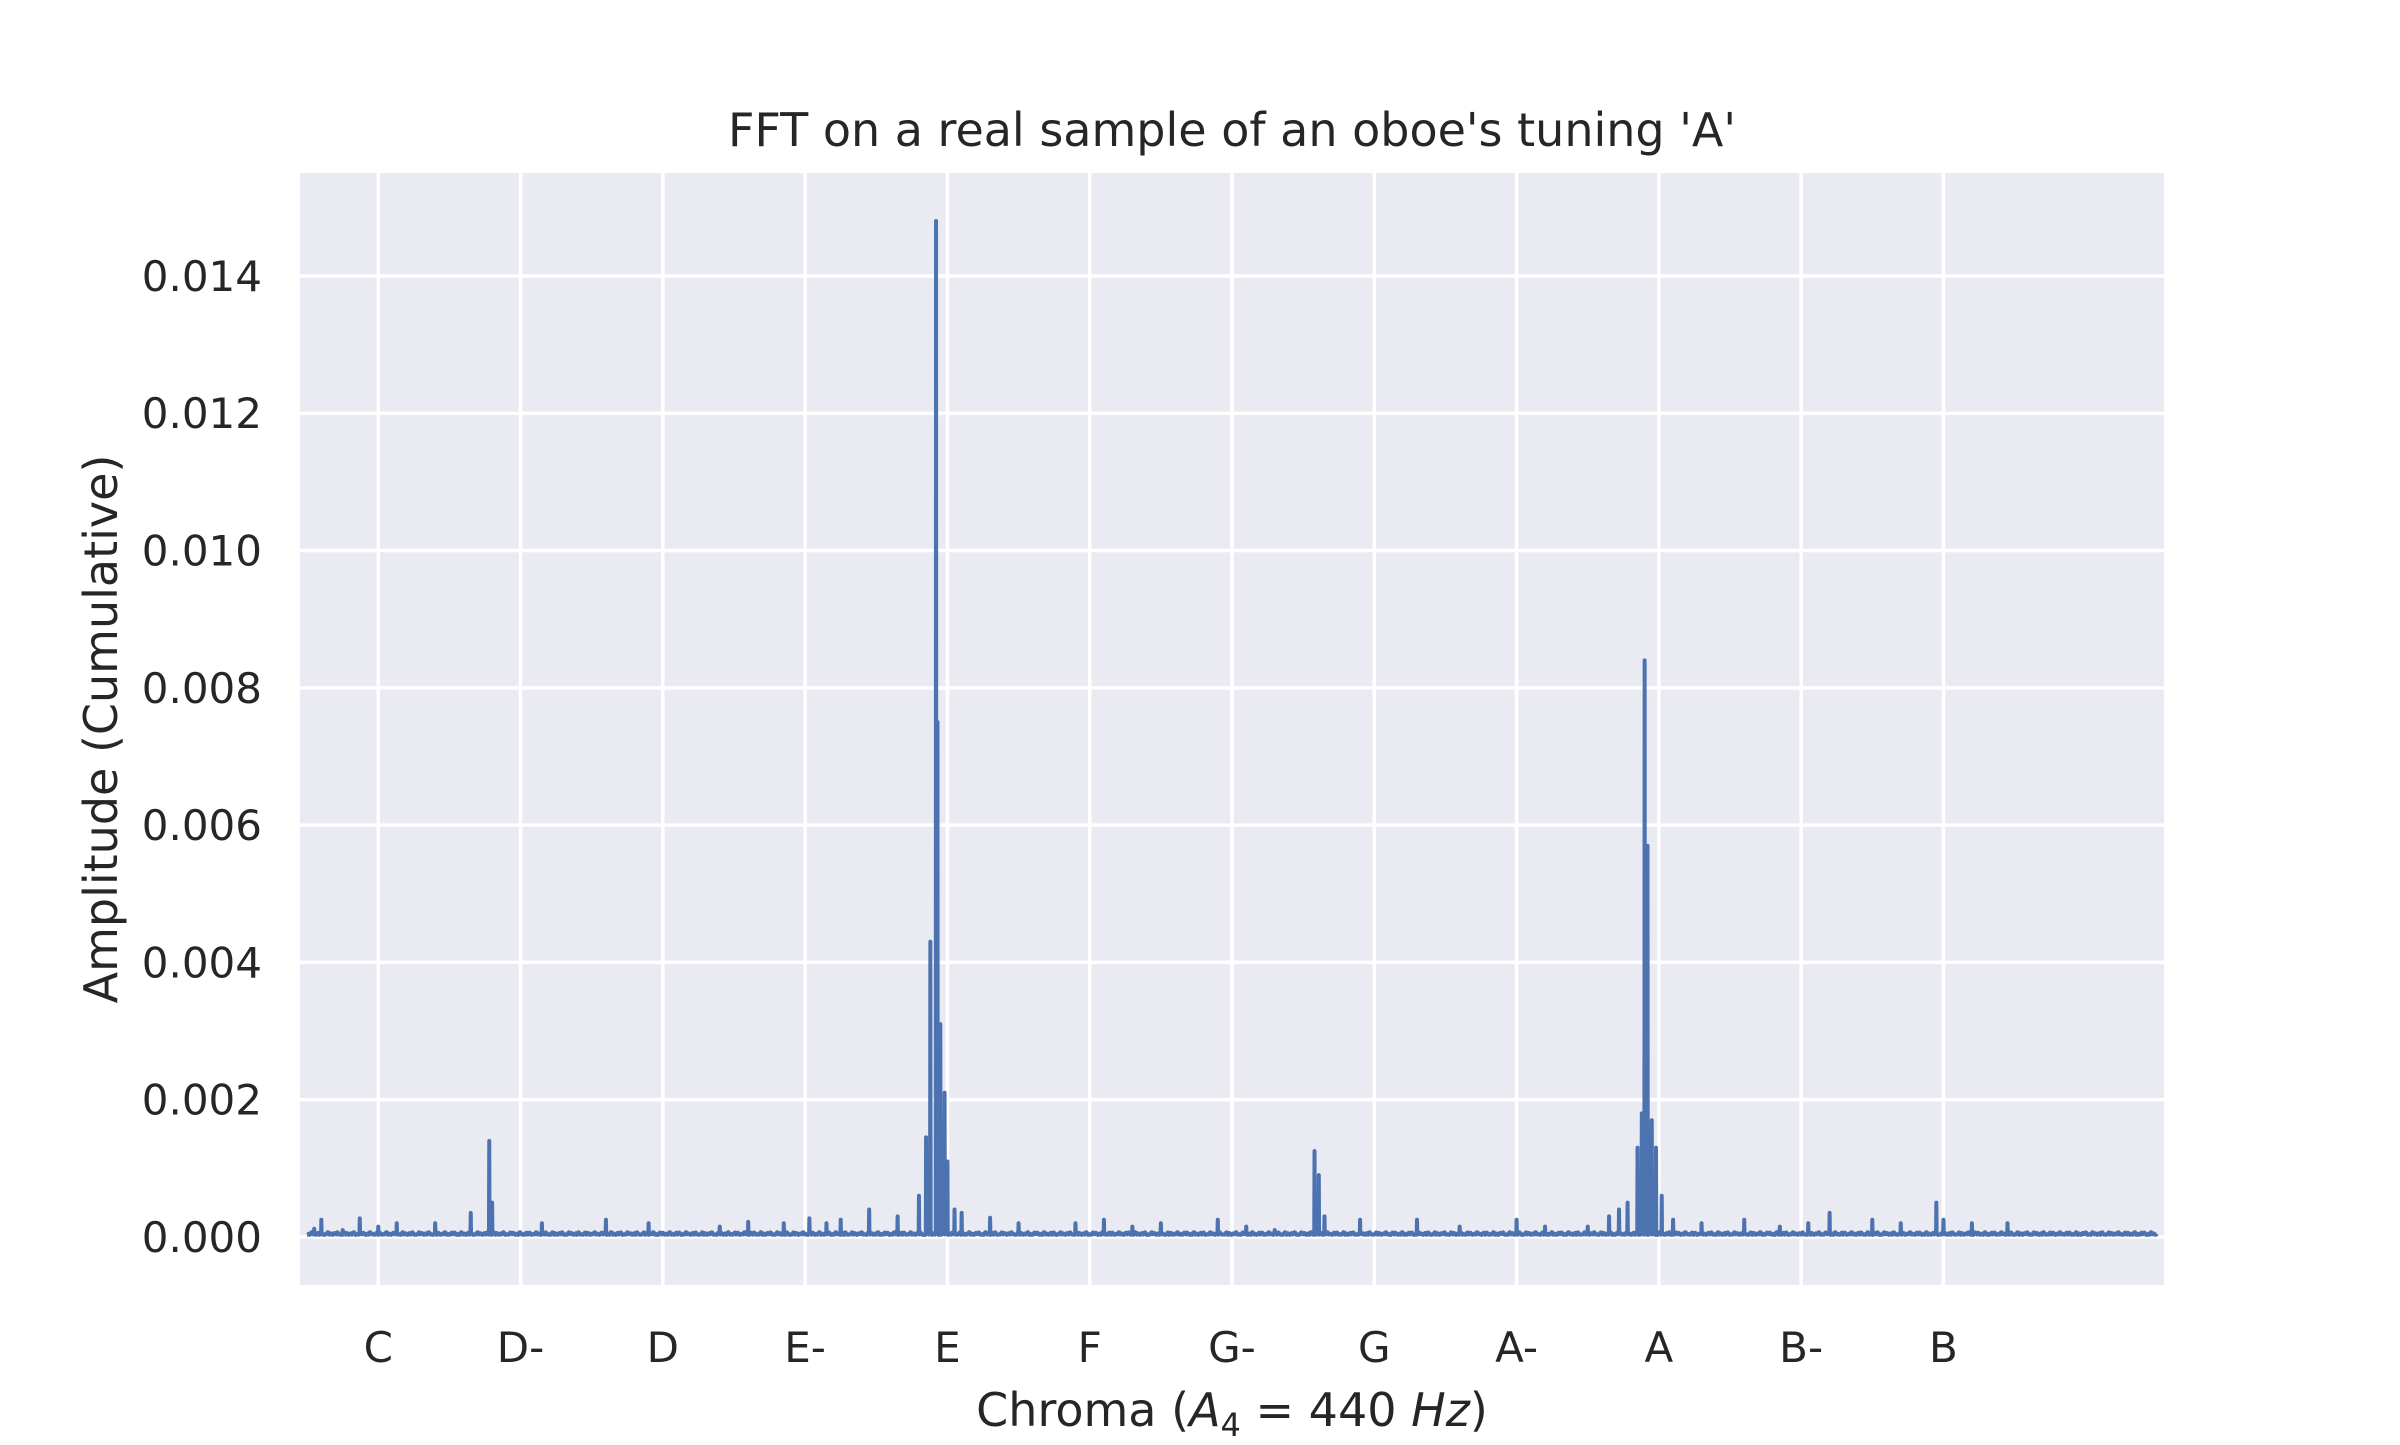  I want to click on y-tick-label: 0.004, so click(202, 962).